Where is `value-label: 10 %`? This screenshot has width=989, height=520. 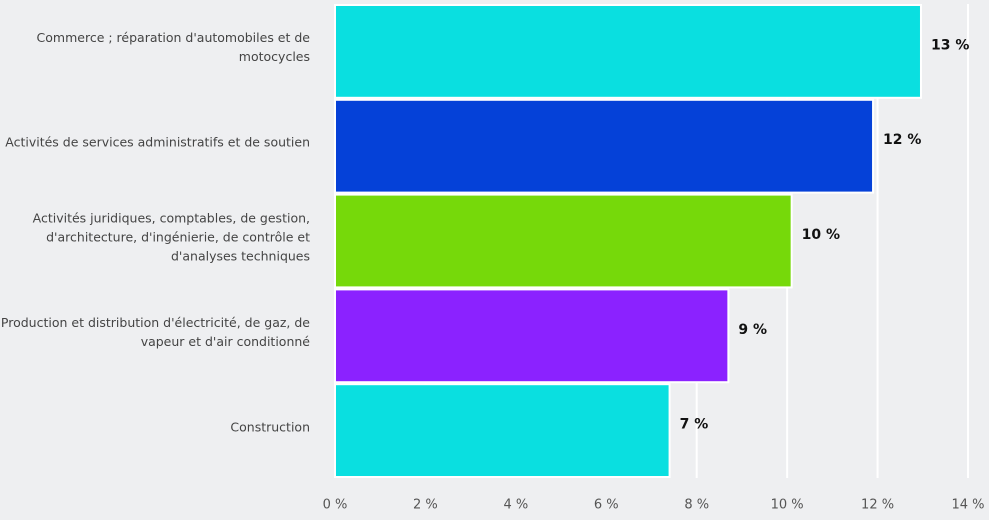
value-label: 10 % is located at coordinates (821, 235).